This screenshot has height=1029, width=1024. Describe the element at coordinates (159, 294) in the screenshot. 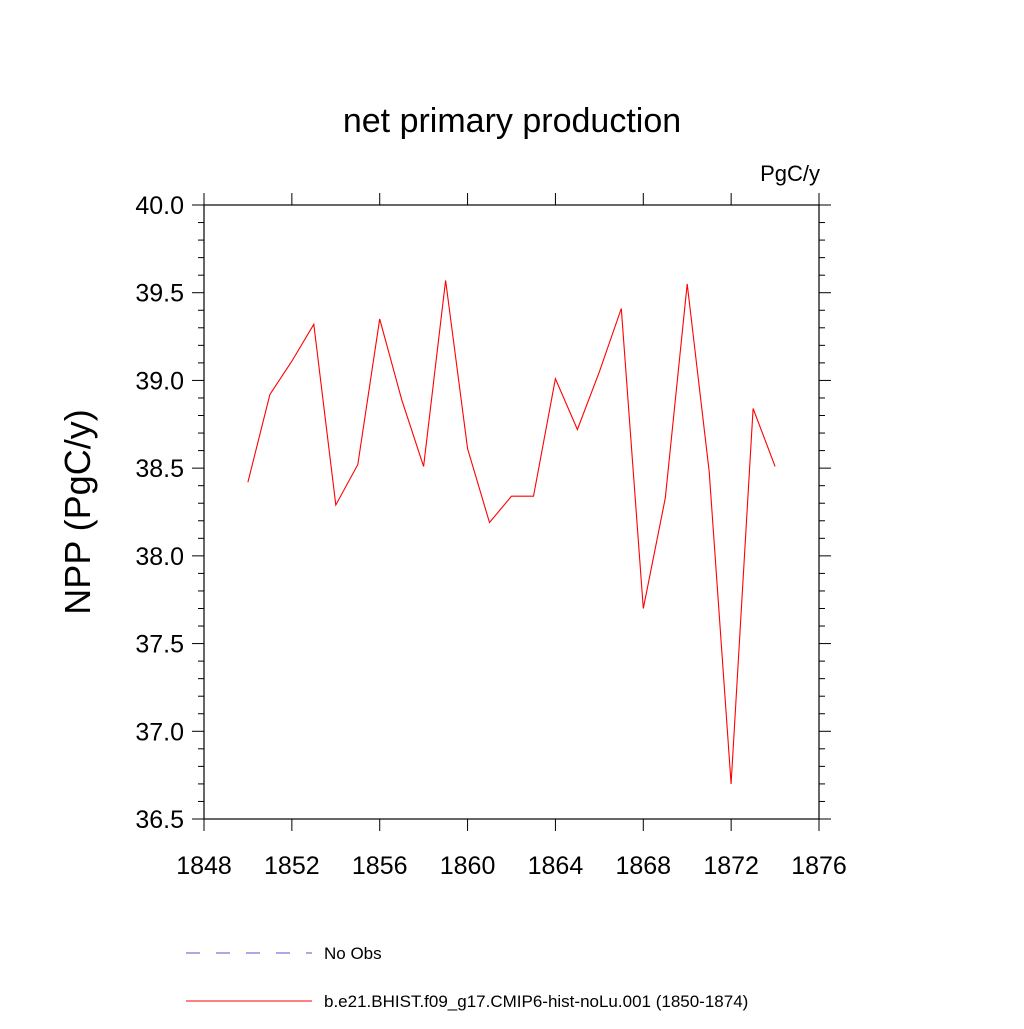

I see `y-tick-label: 39.5` at that location.